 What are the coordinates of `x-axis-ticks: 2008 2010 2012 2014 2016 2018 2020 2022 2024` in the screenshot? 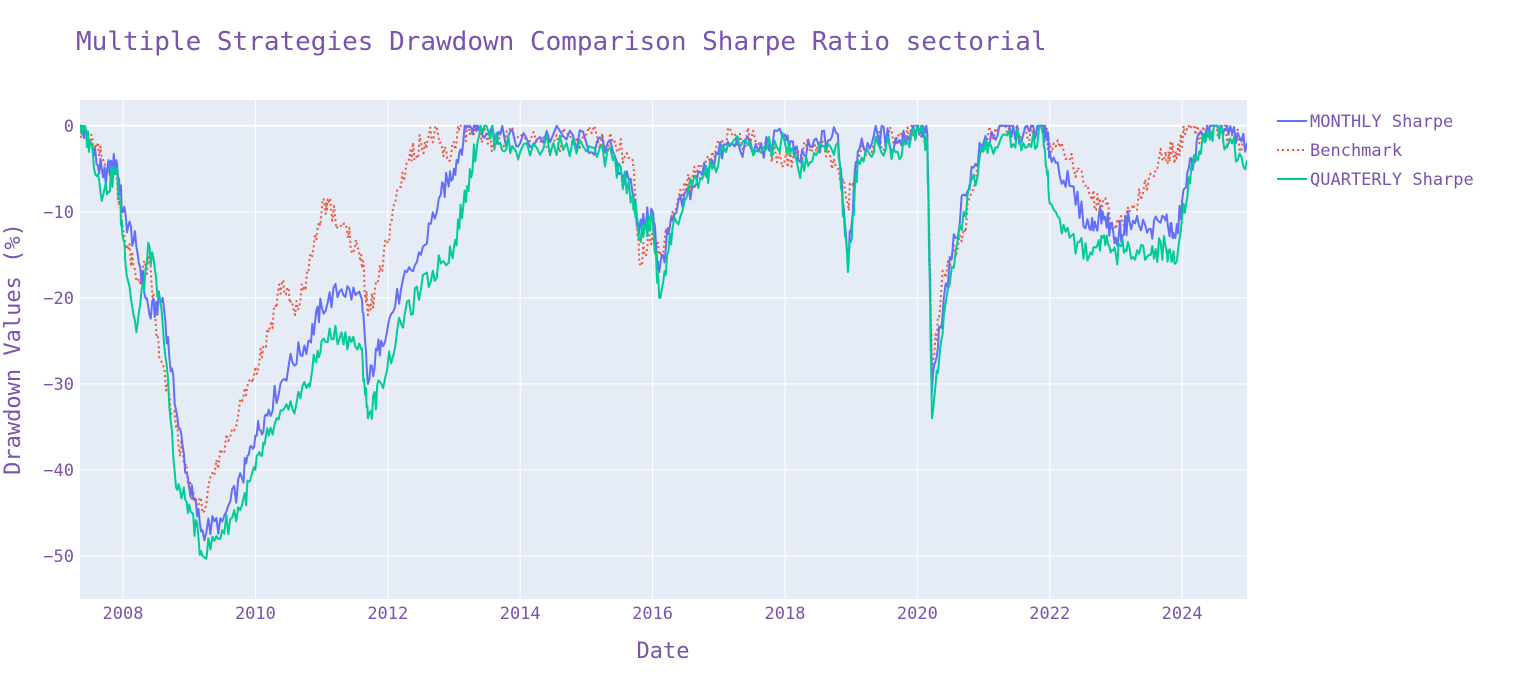 It's located at (653, 614).